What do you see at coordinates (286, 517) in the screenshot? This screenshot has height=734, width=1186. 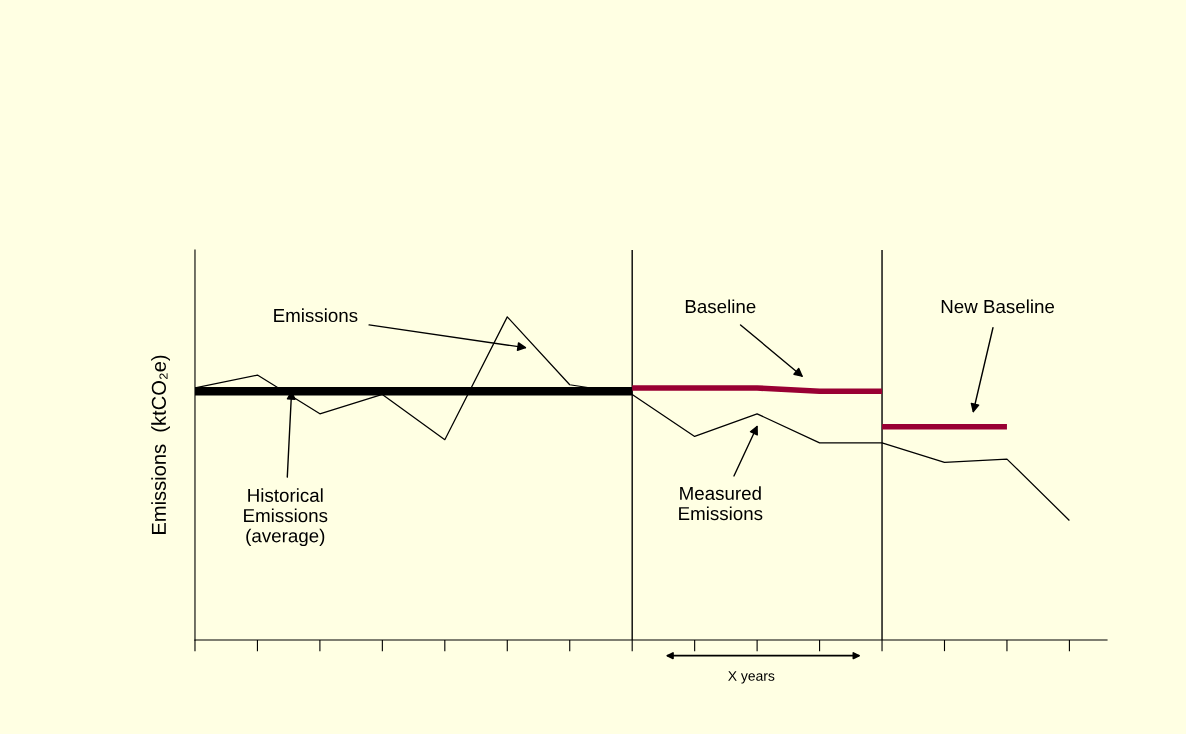 I see `annotation: Historical Emissions (average)` at bounding box center [286, 517].